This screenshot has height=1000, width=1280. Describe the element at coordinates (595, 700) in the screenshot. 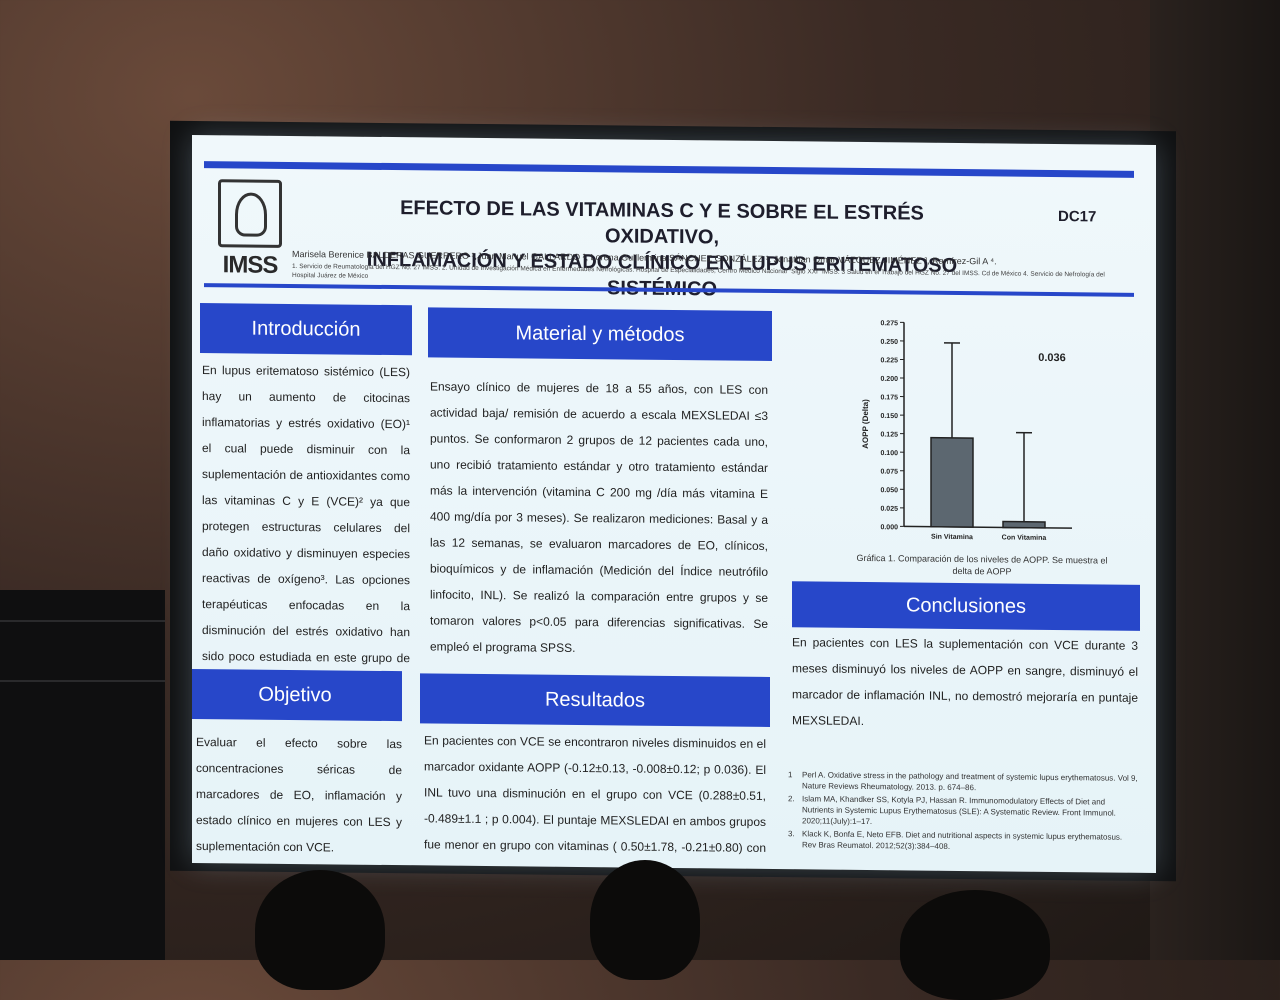

I see `resultados-heading: Resultados` at that location.